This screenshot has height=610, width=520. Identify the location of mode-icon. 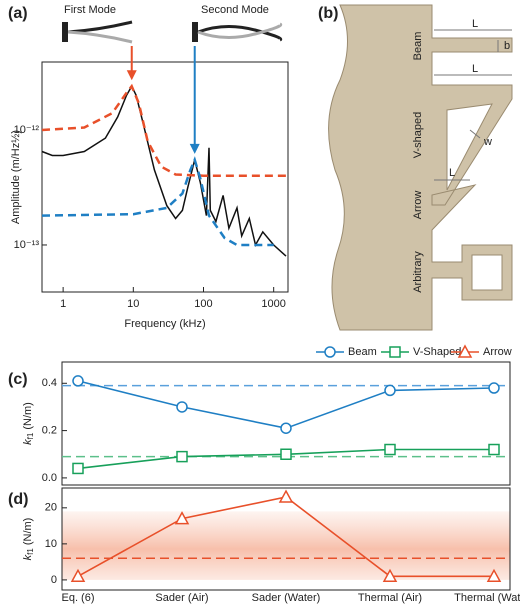
(172, 32).